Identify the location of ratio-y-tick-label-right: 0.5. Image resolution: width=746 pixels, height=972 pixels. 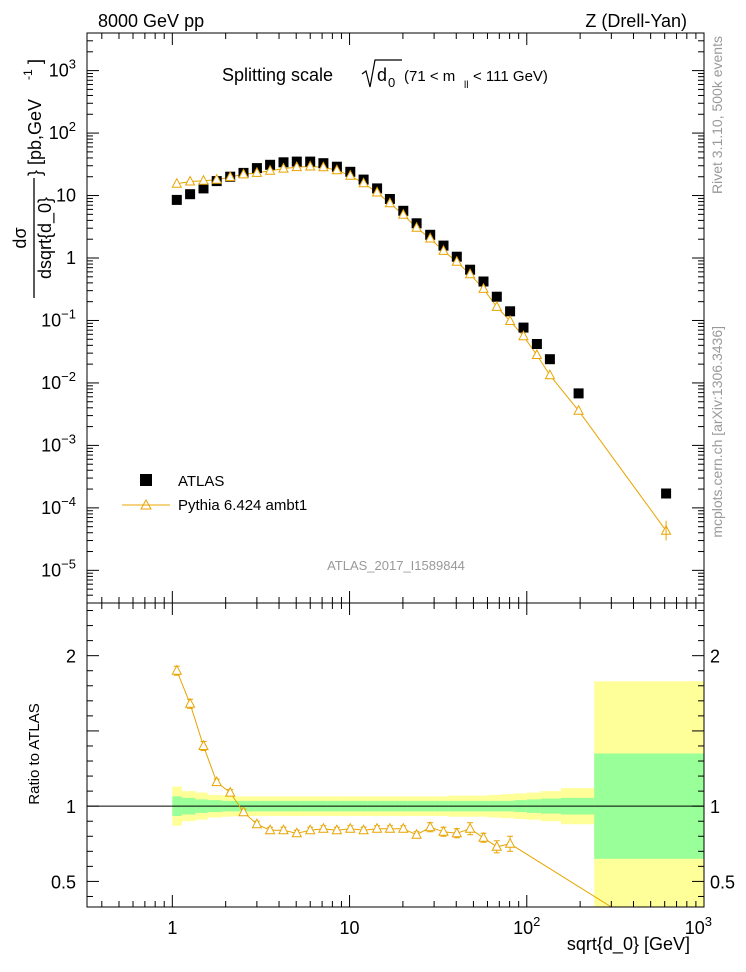
(722, 882).